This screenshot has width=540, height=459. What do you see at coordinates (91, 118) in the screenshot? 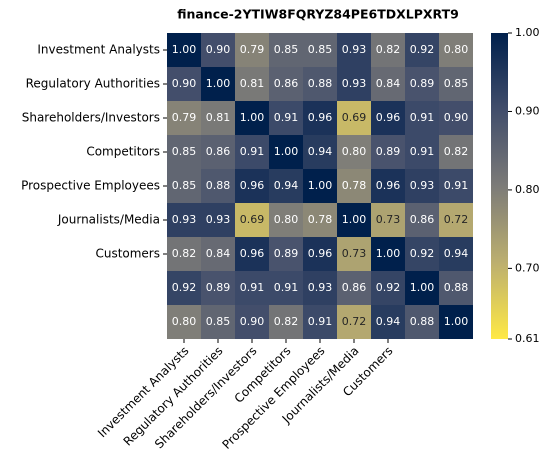
I see `y-tick-label: Shareholders/Investors` at bounding box center [91, 118].